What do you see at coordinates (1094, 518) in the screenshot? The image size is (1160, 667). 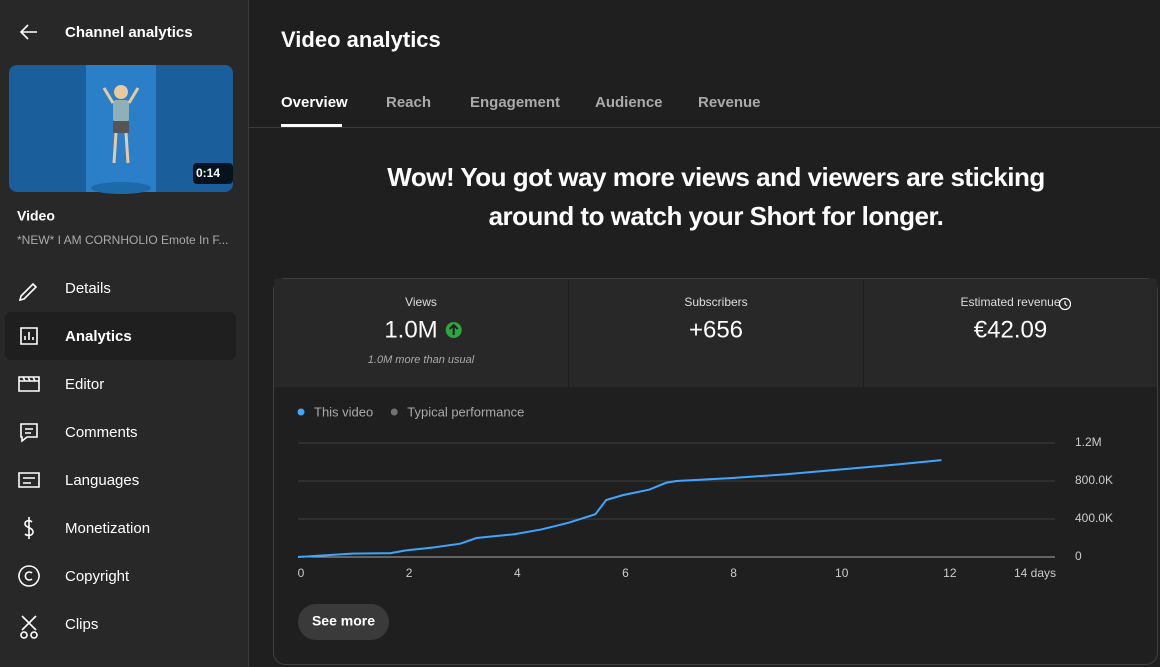 I see `y-tick-label: 400.0K` at bounding box center [1094, 518].